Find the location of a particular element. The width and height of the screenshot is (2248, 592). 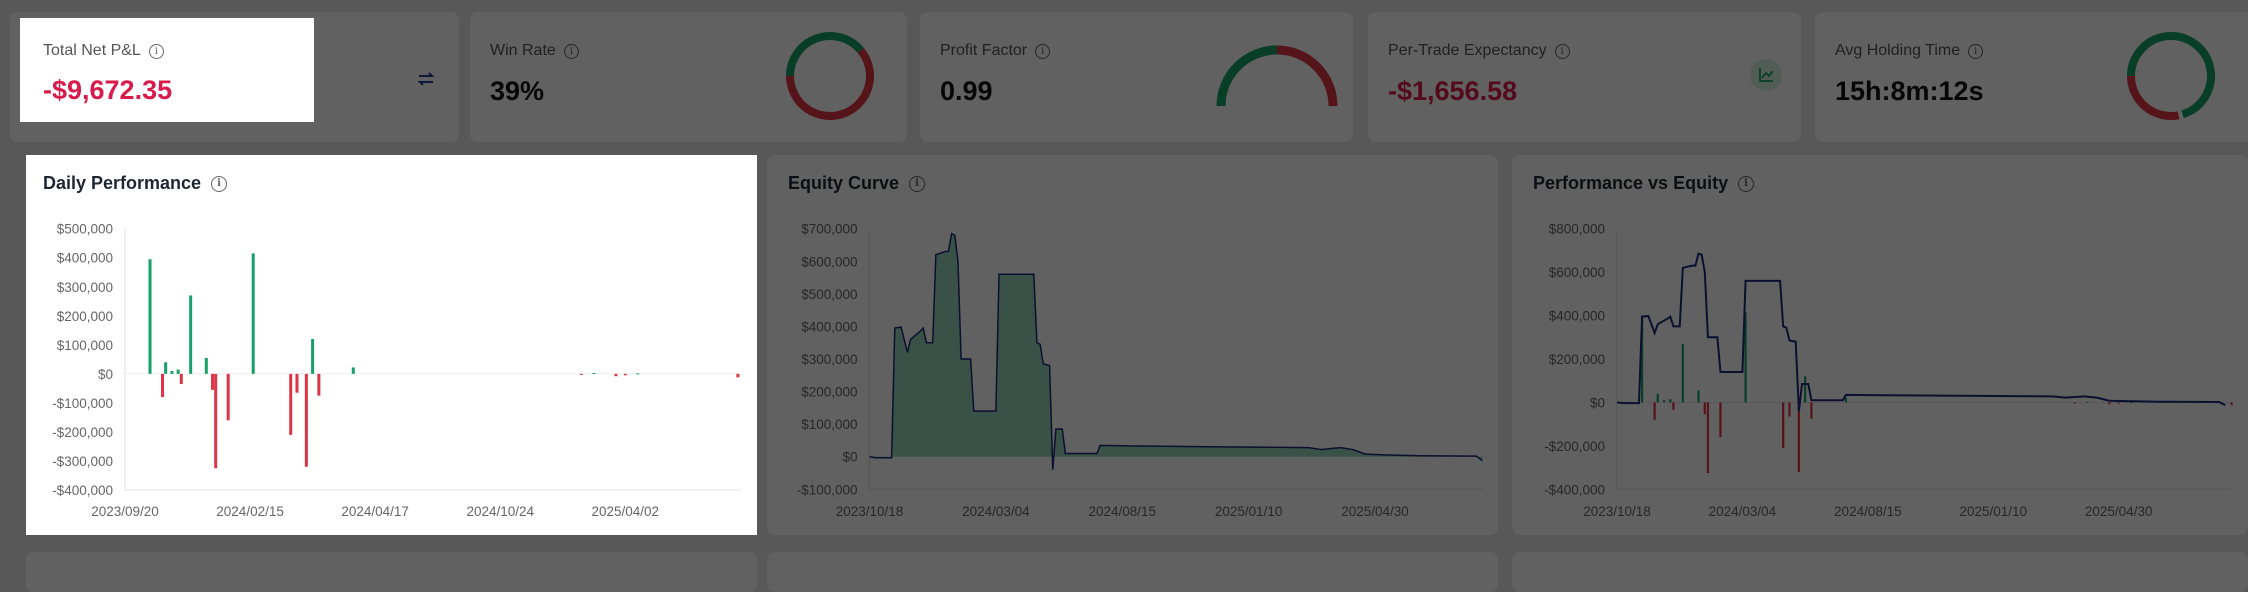

green-arc is located at coordinates (2171, 75).